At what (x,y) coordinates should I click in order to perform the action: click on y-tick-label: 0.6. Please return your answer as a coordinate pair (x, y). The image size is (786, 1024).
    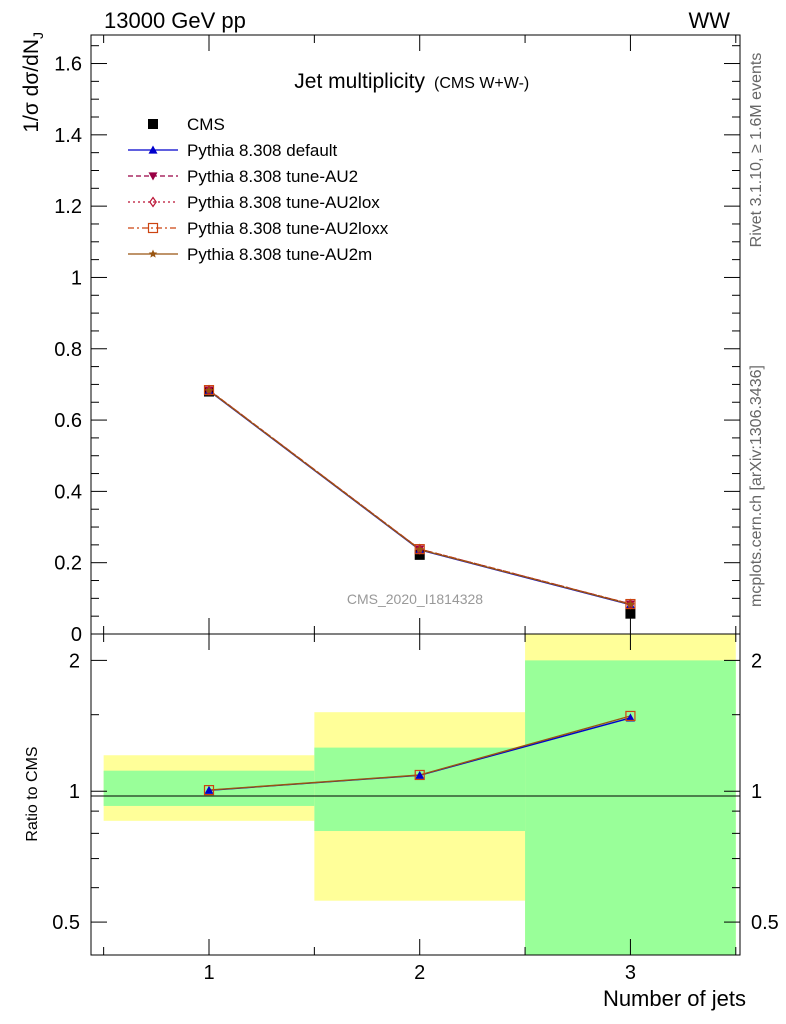
    Looking at the image, I should click on (68, 421).